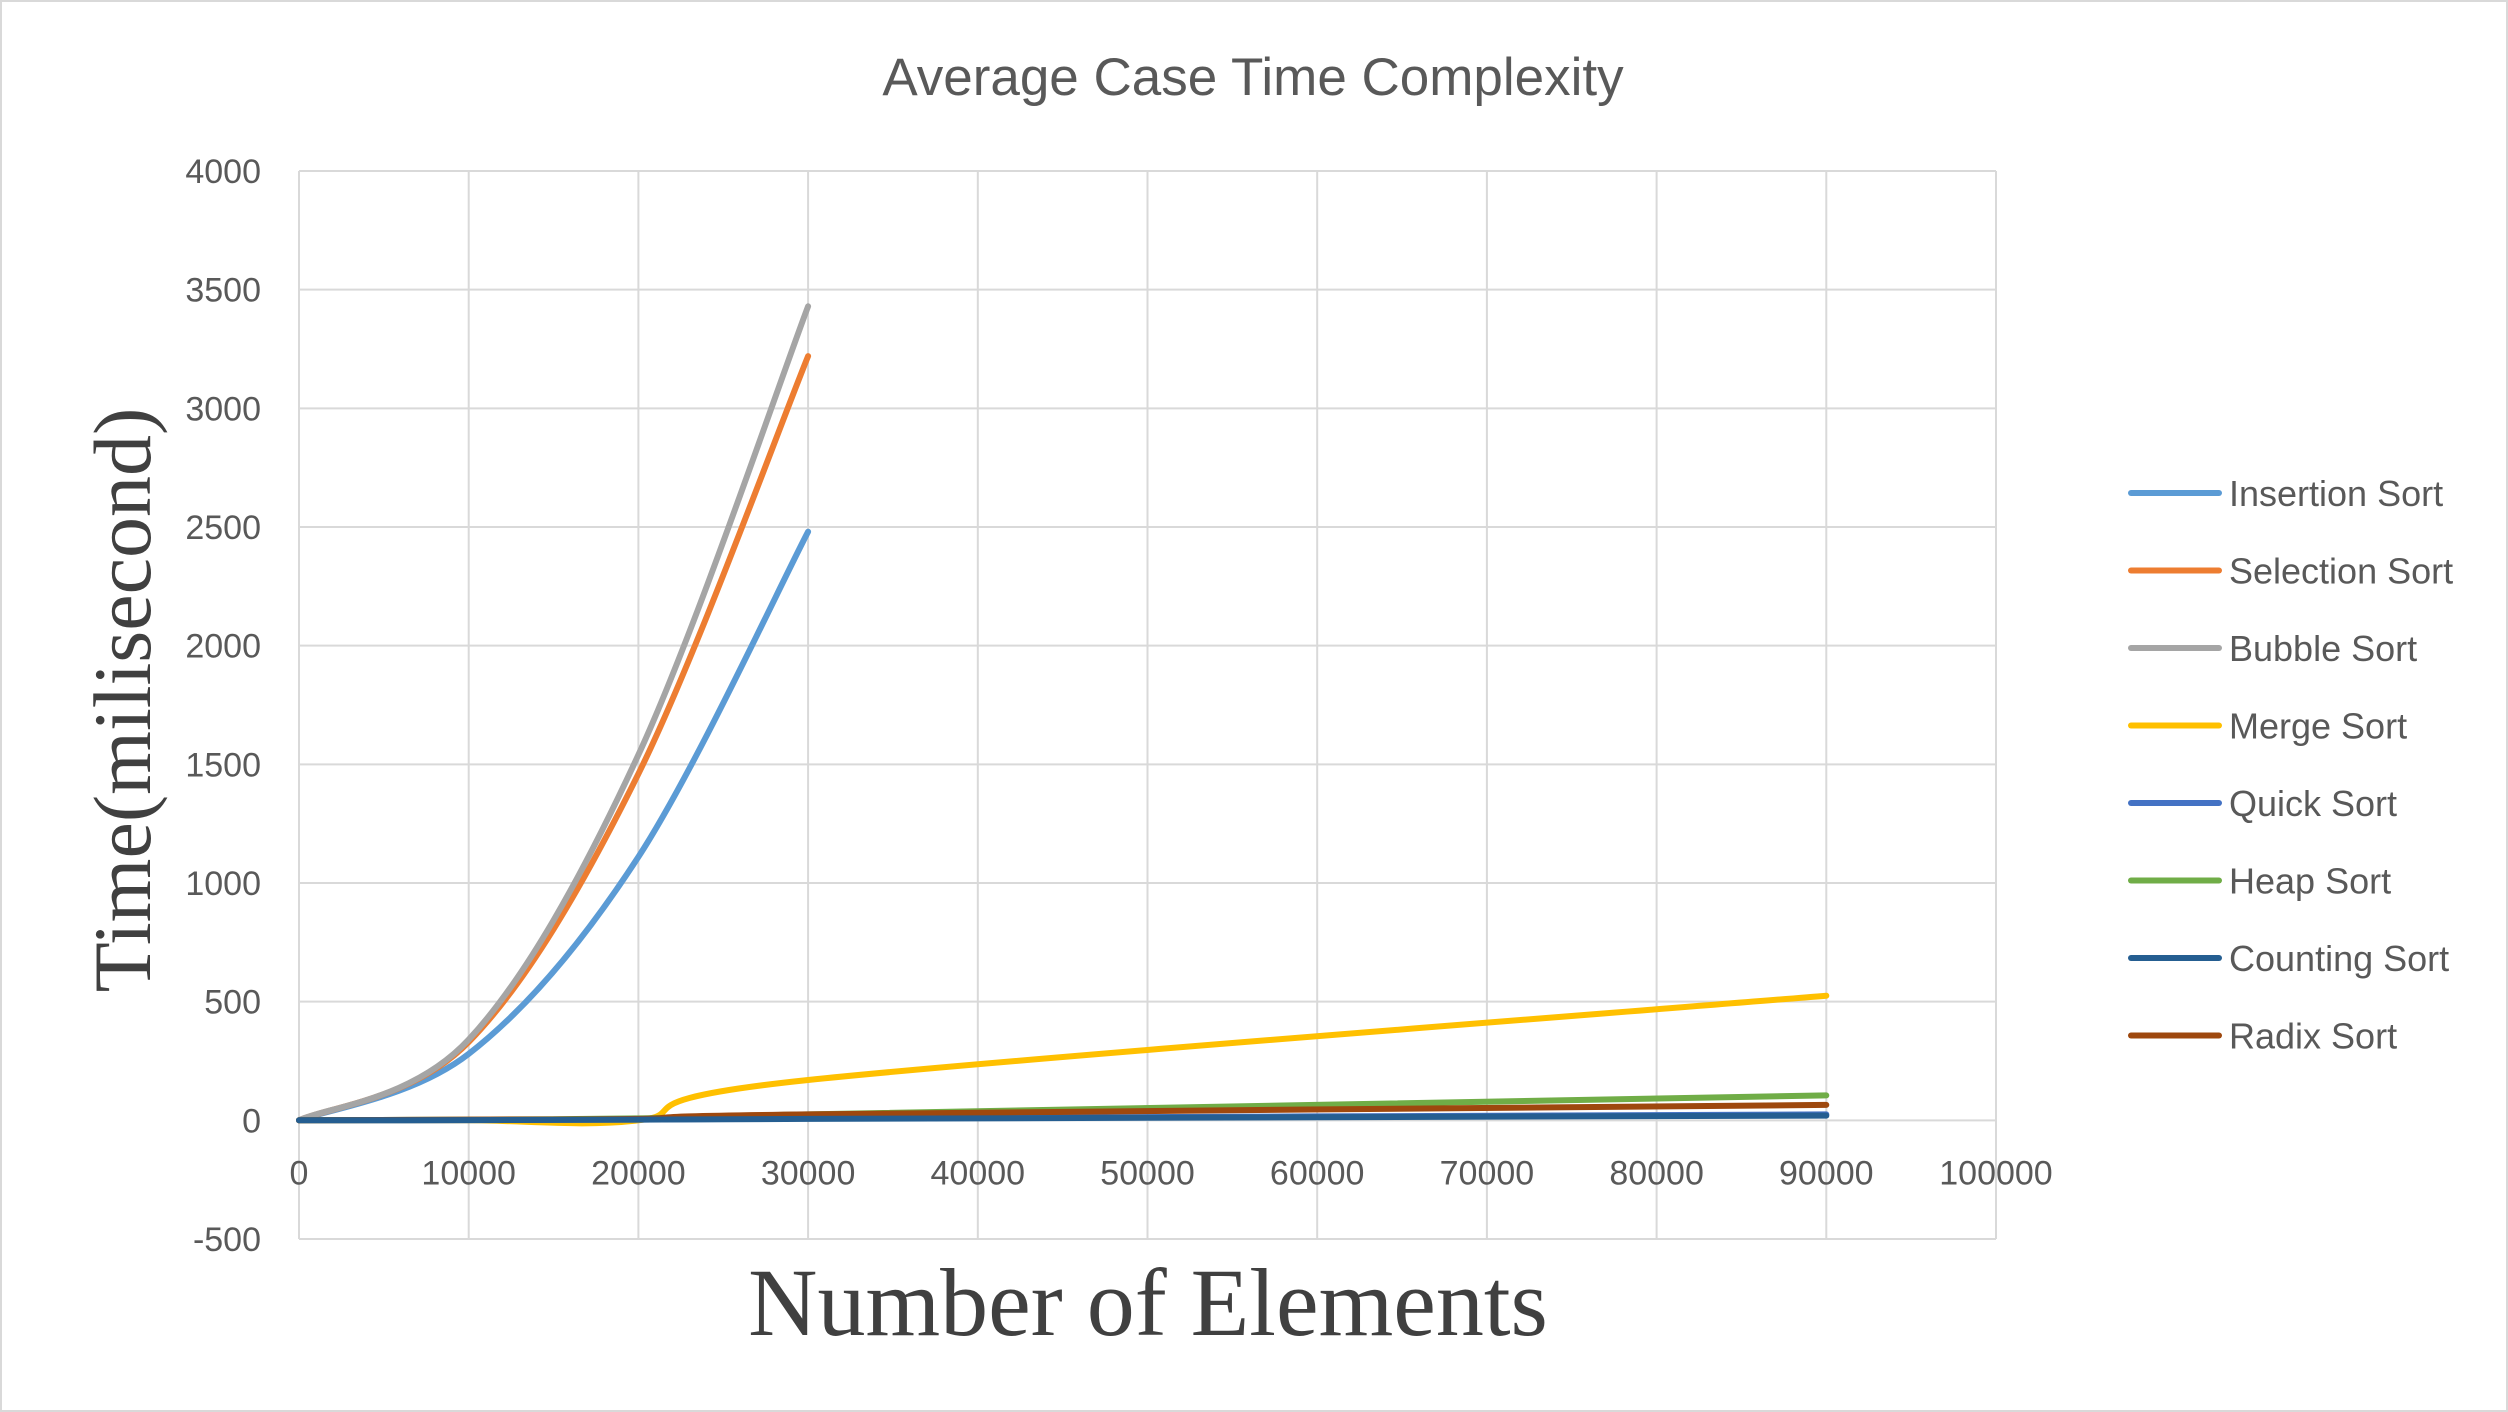  Describe the element at coordinates (223, 409) in the screenshot. I see `y-tick-label: 3000` at that location.